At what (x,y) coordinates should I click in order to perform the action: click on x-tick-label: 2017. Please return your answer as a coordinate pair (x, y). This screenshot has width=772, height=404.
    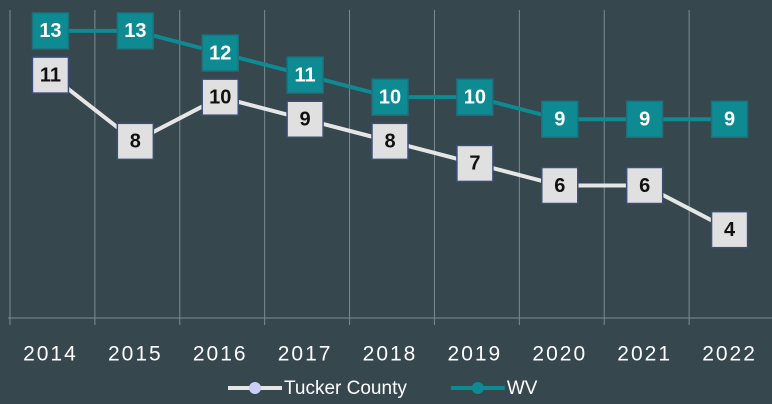
    Looking at the image, I should click on (305, 354).